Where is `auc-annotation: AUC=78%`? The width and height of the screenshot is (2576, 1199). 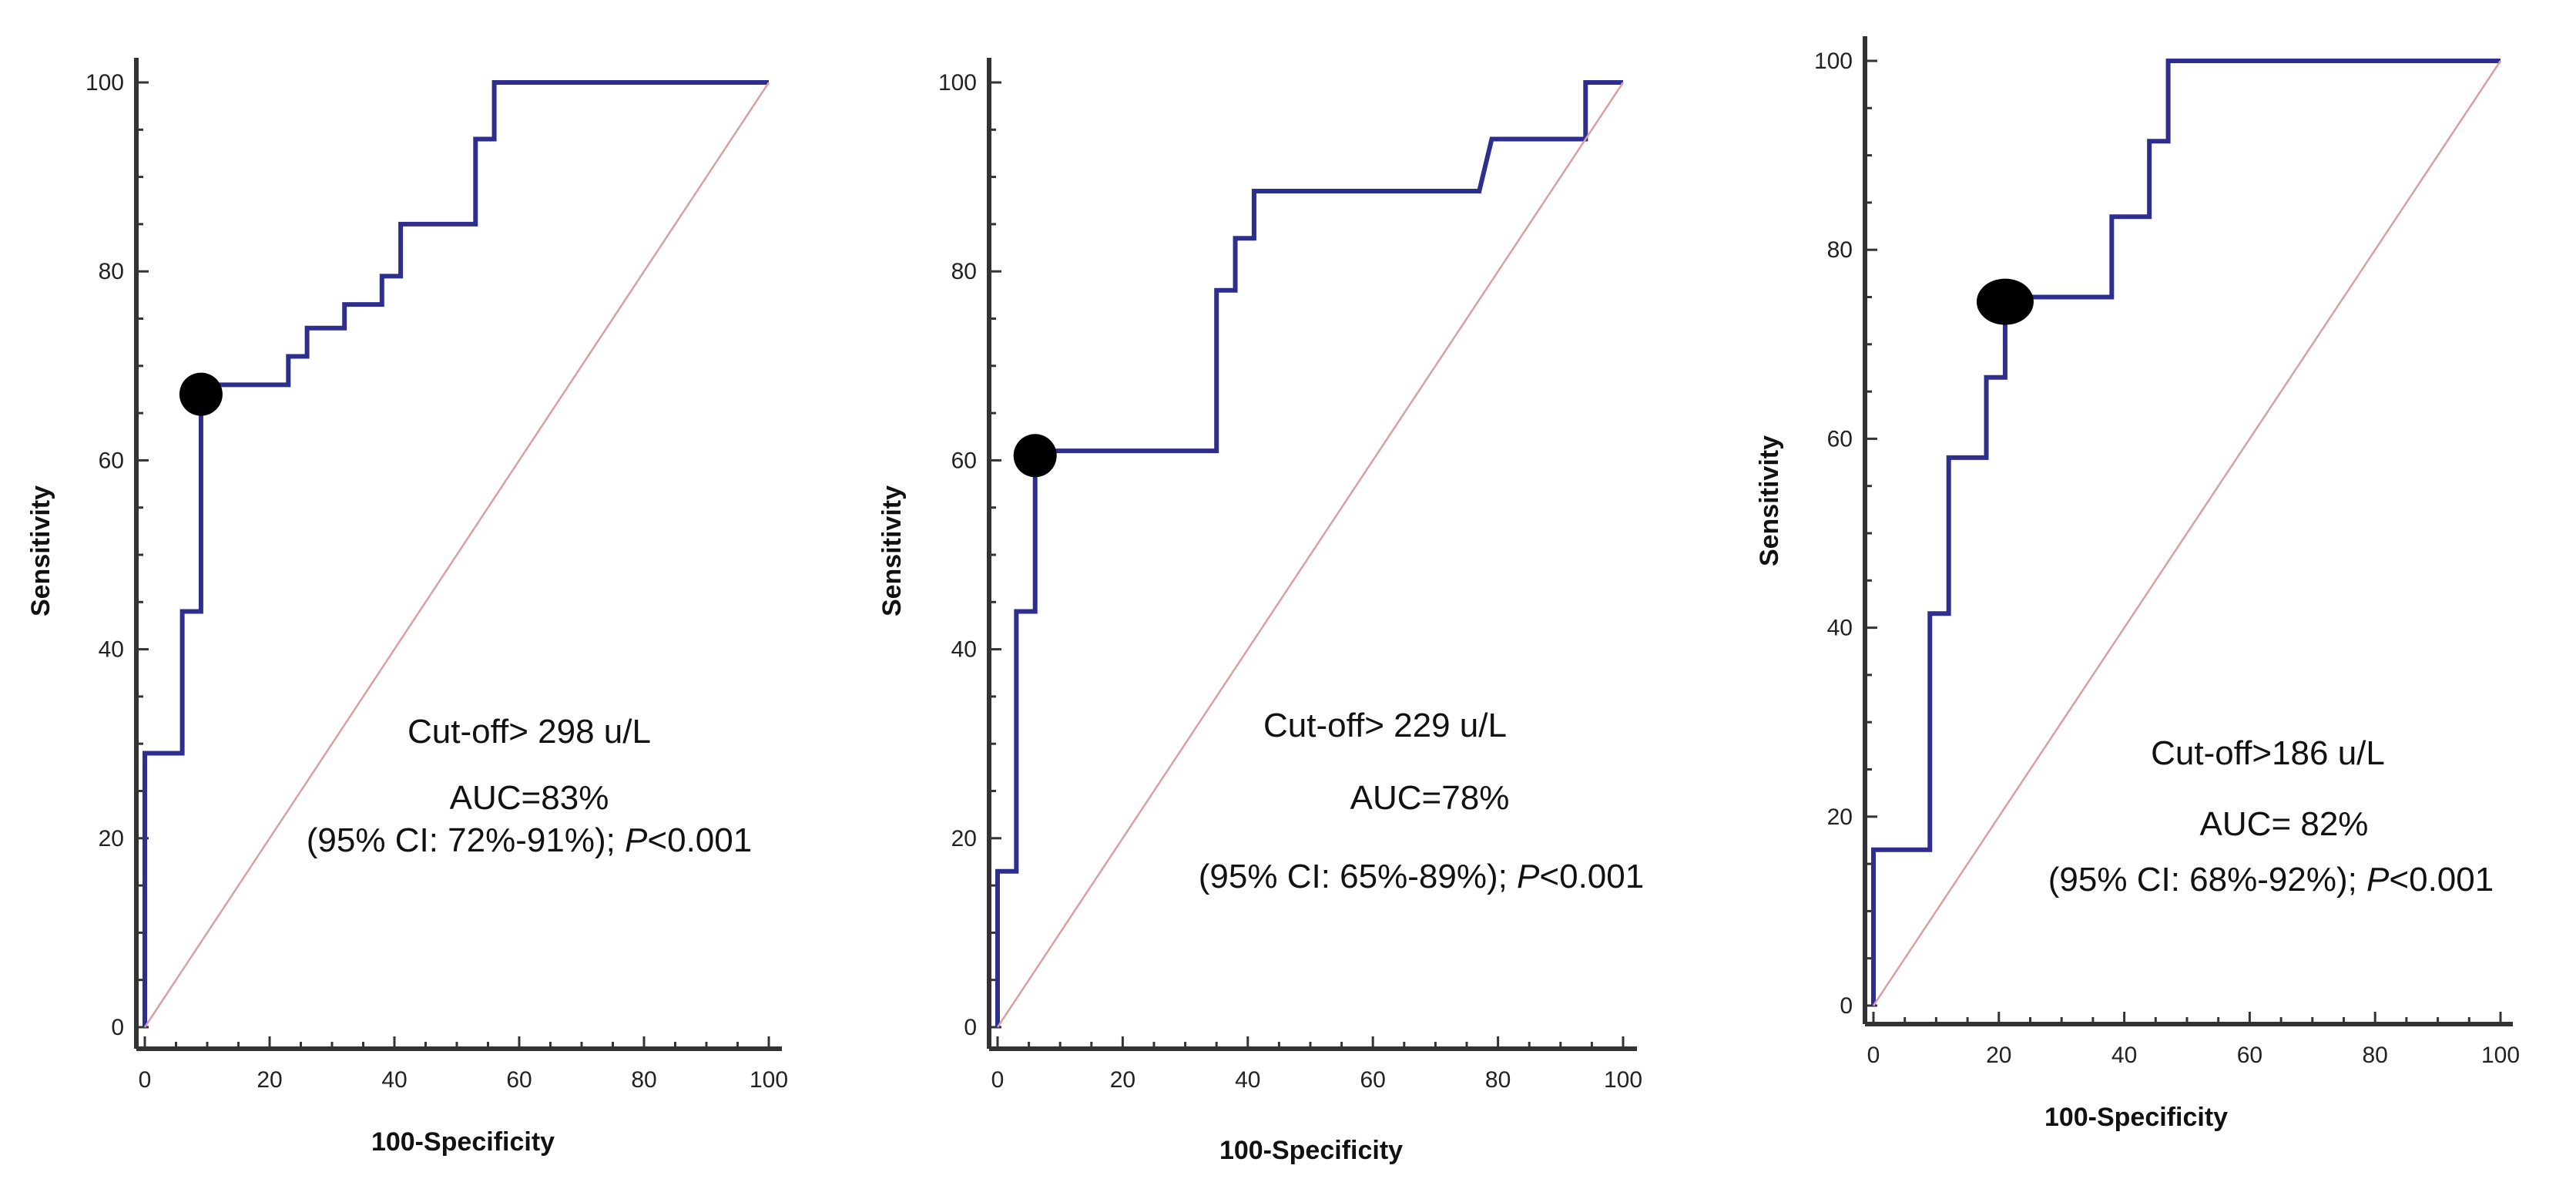 auc-annotation: AUC=78% is located at coordinates (1430, 798).